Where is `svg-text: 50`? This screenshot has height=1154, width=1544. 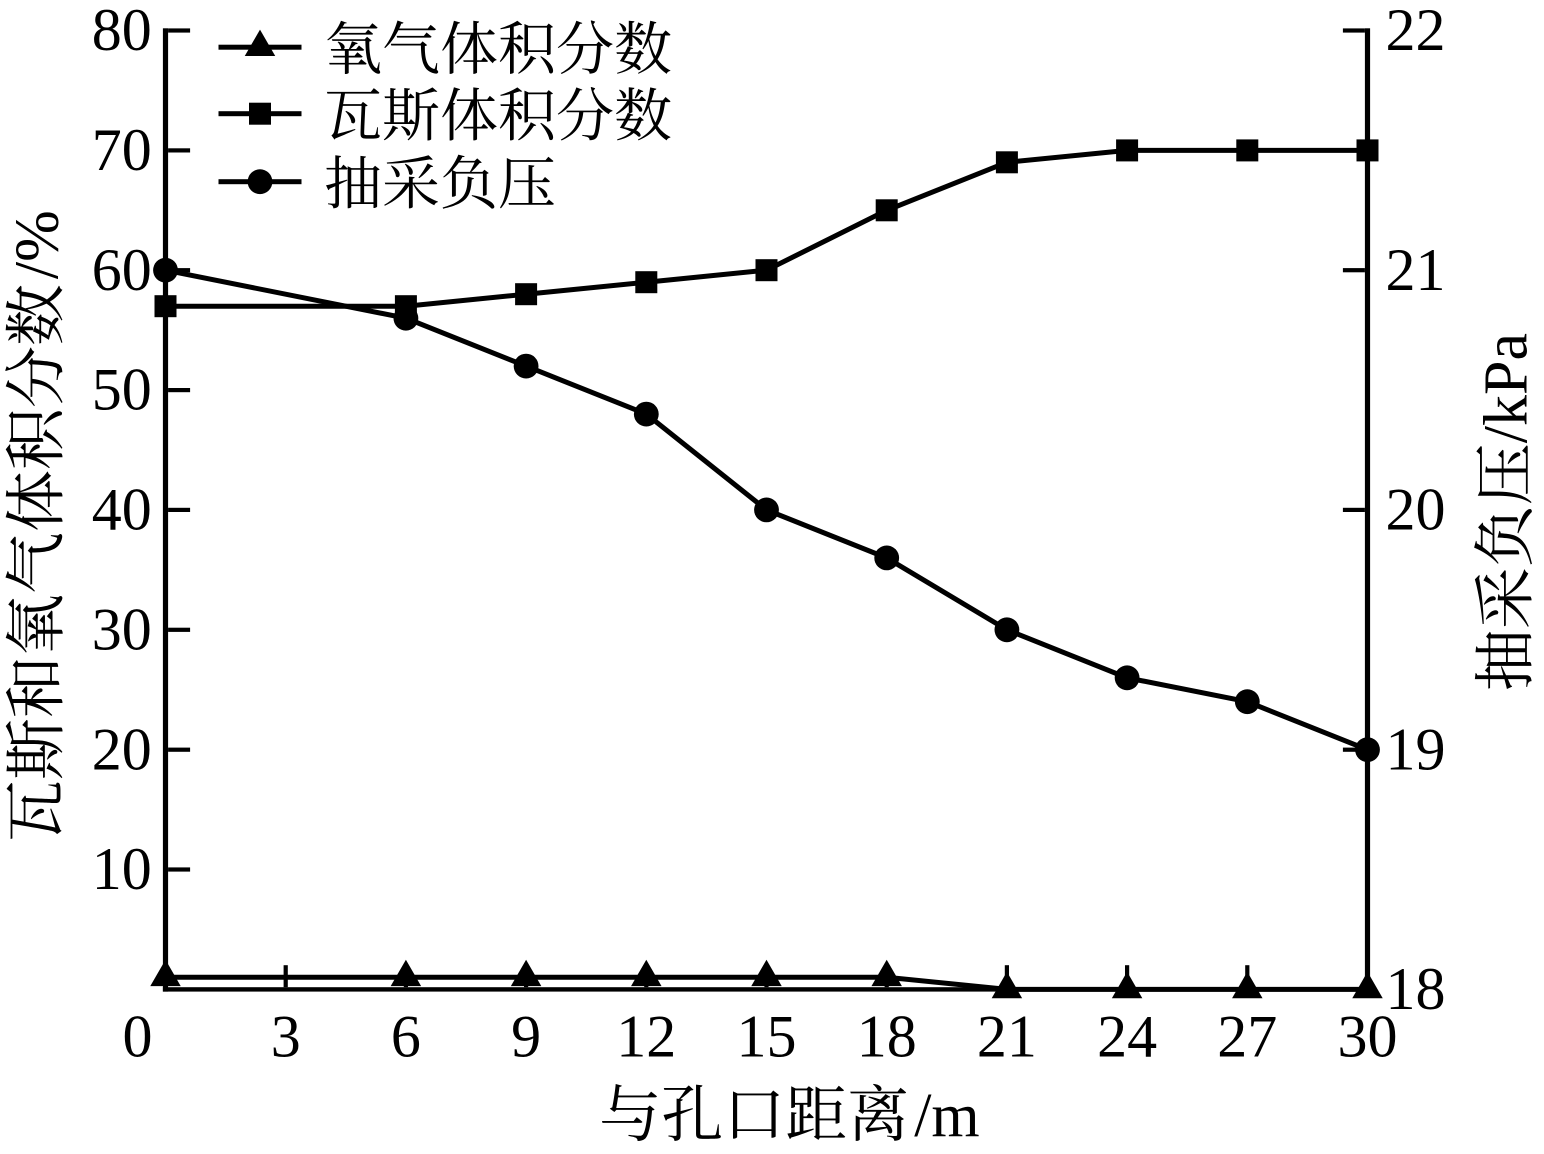 svg-text: 50 is located at coordinates (122, 390).